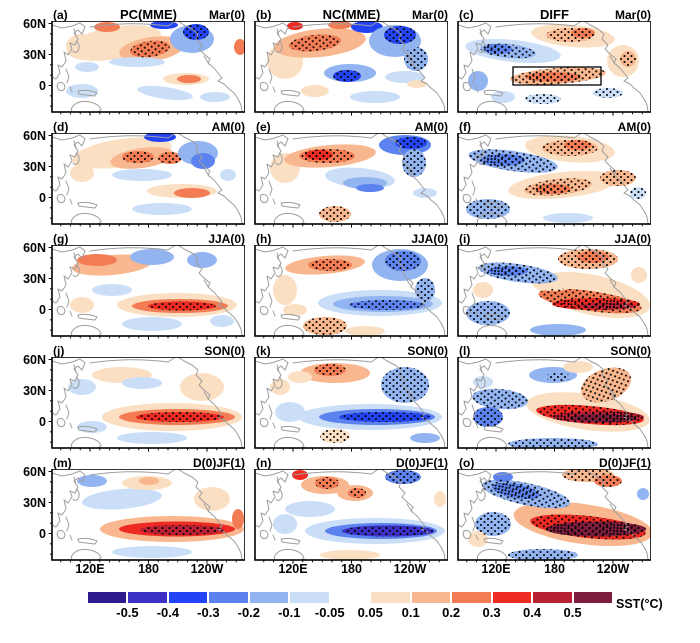 The height and width of the screenshot is (643, 700). I want to click on colorbar-tick-label: 0.5, so click(572, 612).